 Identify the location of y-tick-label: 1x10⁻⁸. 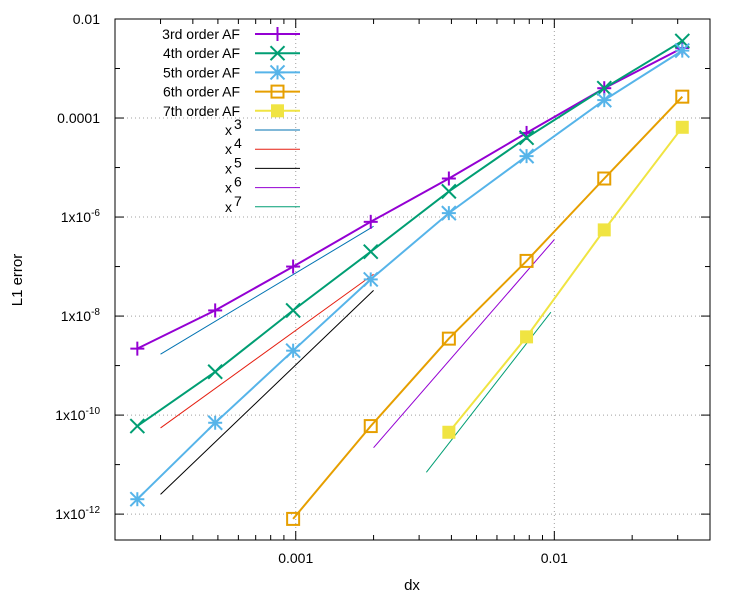
(81, 315).